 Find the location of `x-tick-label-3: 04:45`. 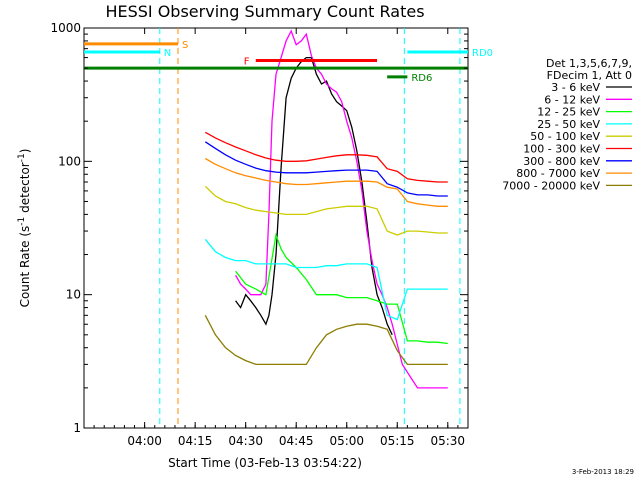

x-tick-label-3: 04:45 is located at coordinates (296, 441).